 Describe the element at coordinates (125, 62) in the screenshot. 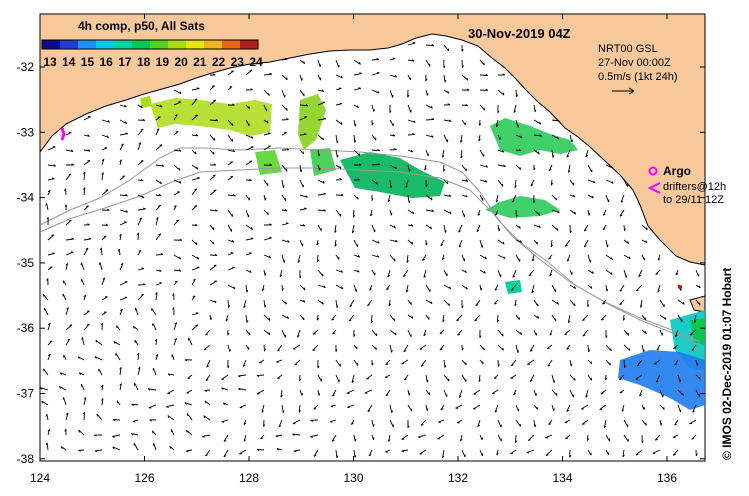

I see `colorbar-tick: 17` at that location.